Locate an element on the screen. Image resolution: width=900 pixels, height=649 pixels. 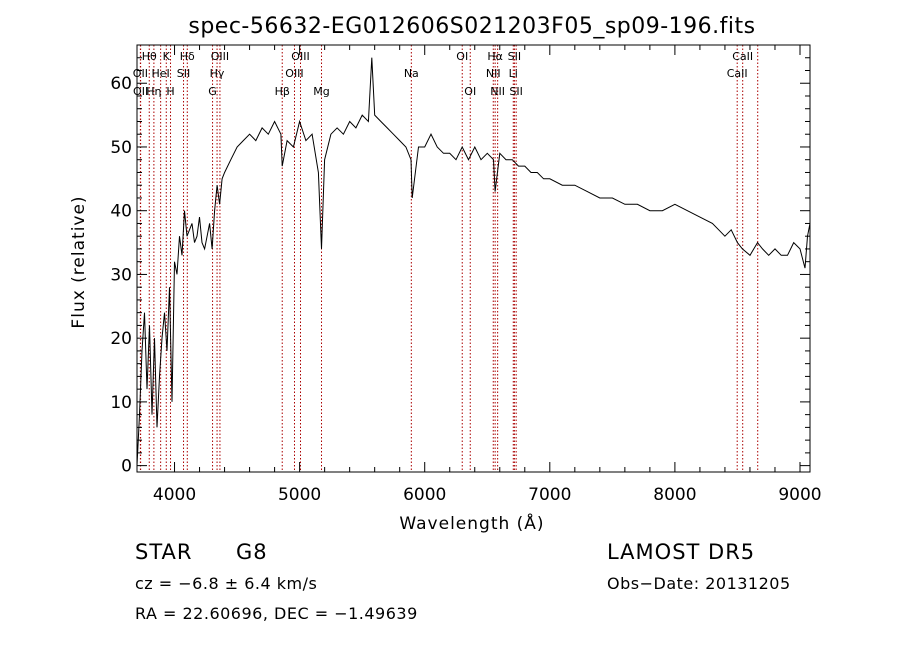
line-marker-label: H is located at coordinates (170, 91).